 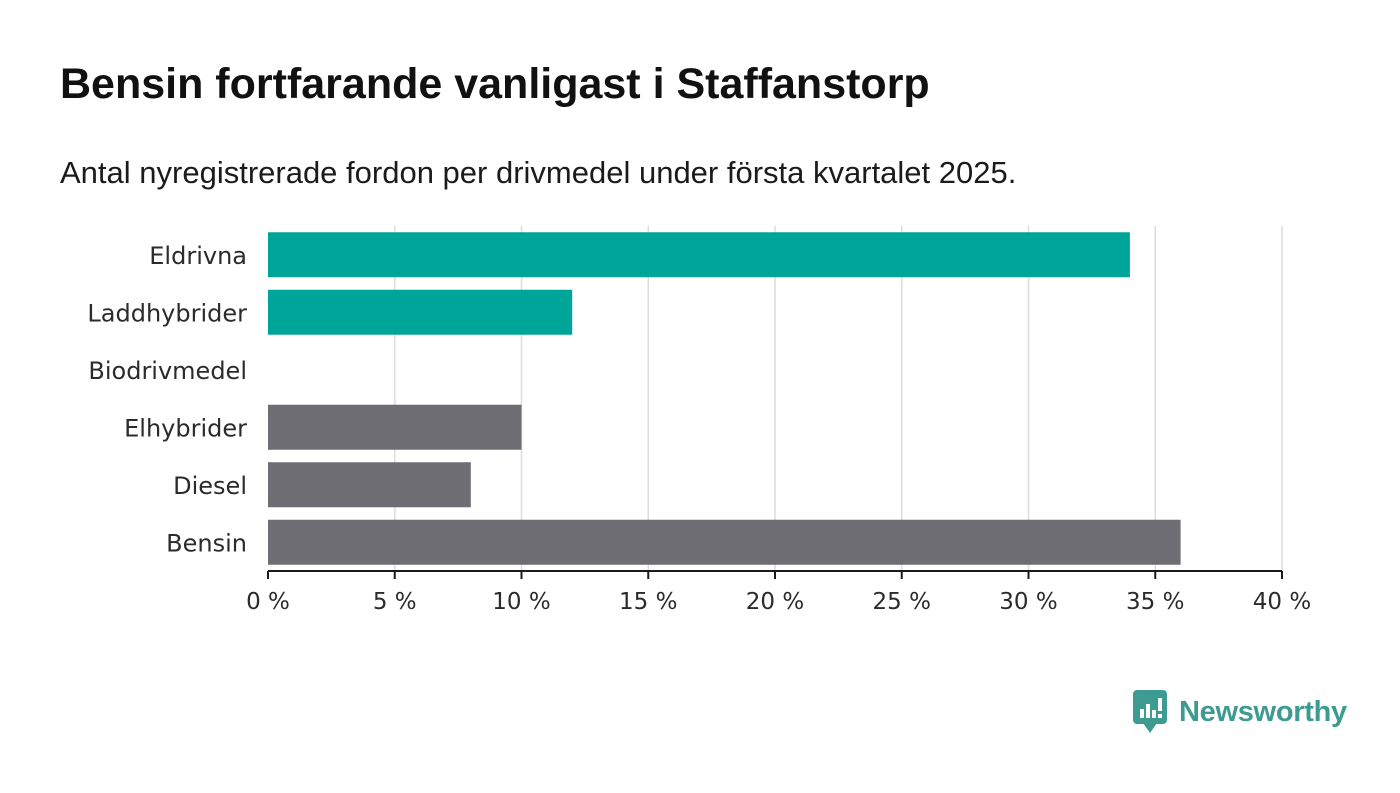 What do you see at coordinates (185, 428) in the screenshot?
I see `category-label: Elhybrider` at bounding box center [185, 428].